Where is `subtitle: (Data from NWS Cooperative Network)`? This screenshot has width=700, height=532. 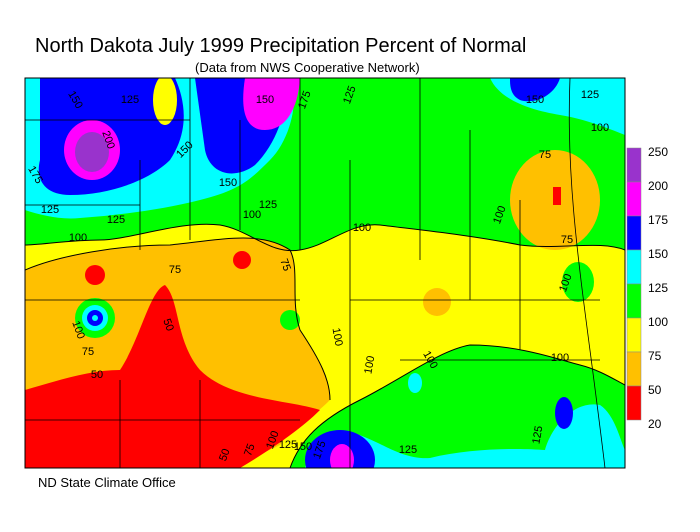
subtitle: (Data from NWS Cooperative Network) is located at coordinates (307, 67).